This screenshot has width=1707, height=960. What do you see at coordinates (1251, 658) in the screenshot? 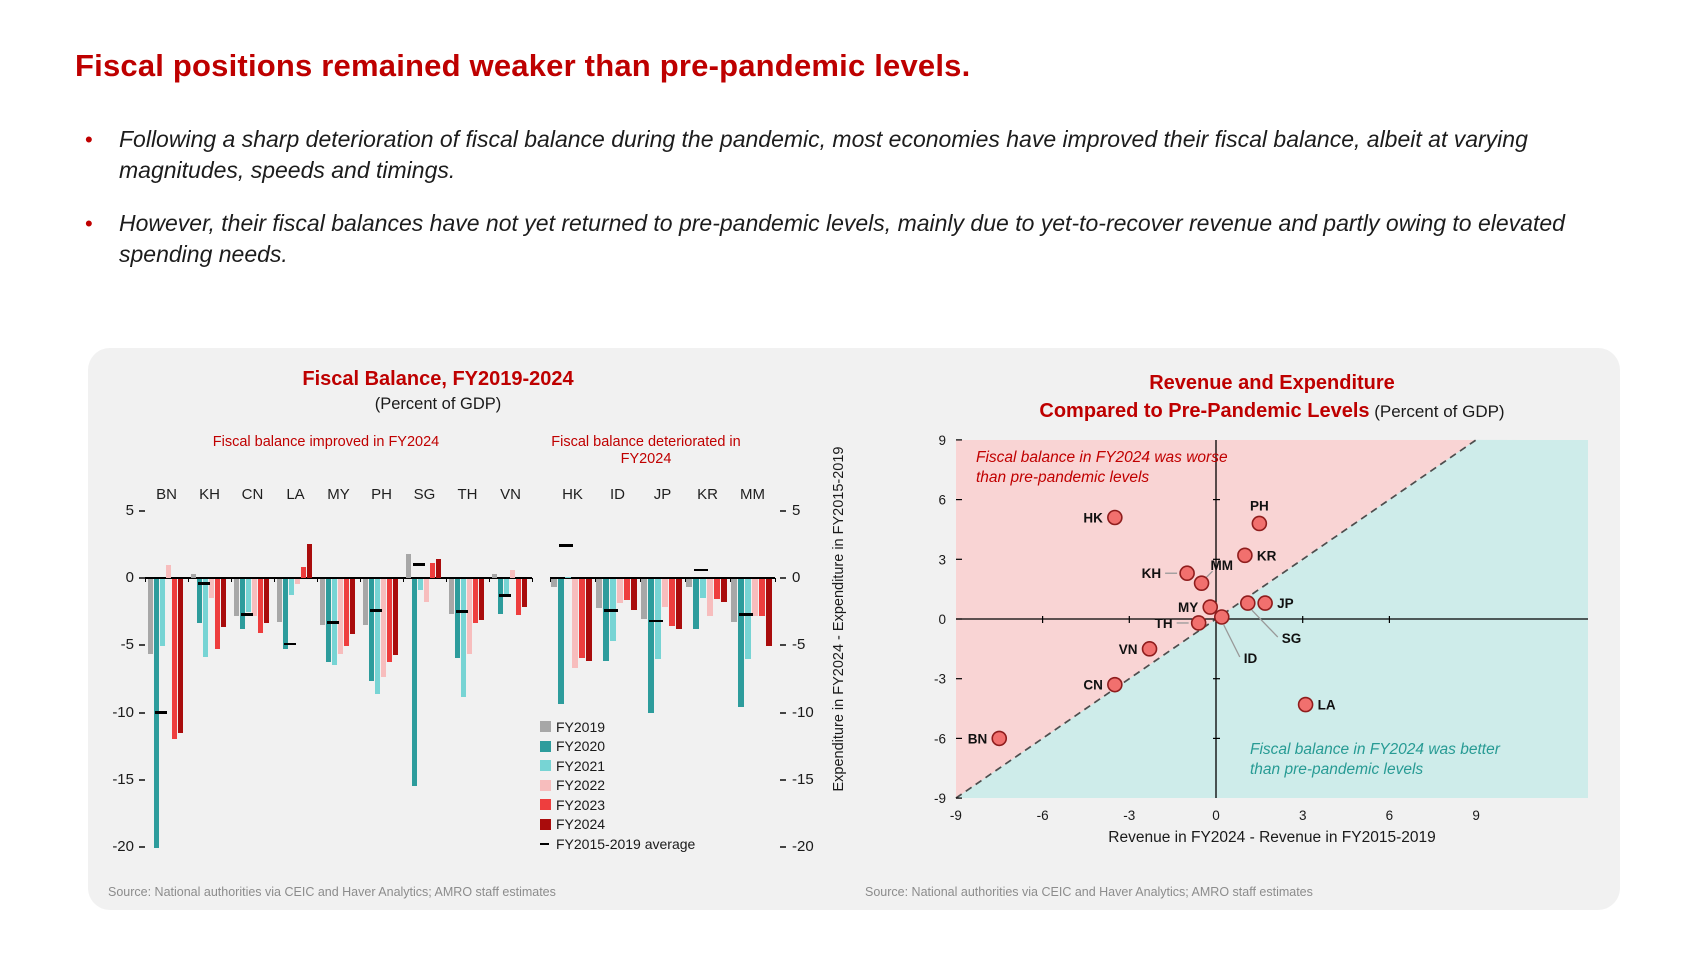
I see `scatter-point-label-ID: ID` at bounding box center [1251, 658].